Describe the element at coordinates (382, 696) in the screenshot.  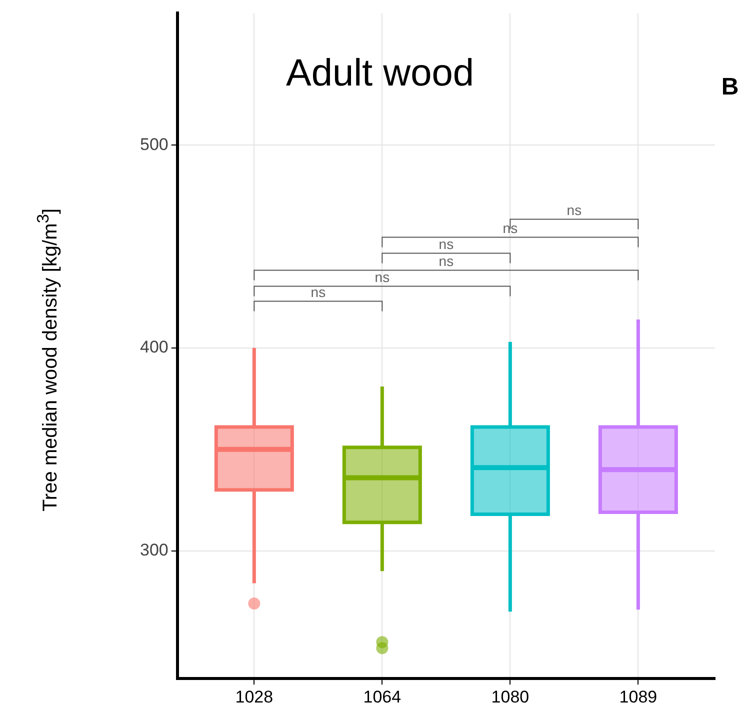
I see `x-tick-label: 1064` at that location.